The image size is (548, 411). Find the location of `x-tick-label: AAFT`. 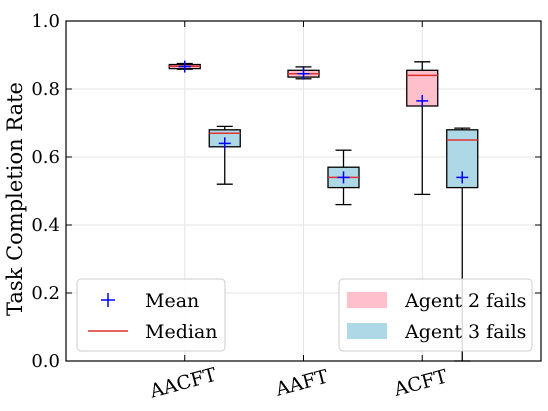

x-tick-label: AAFT is located at coordinates (301, 383).